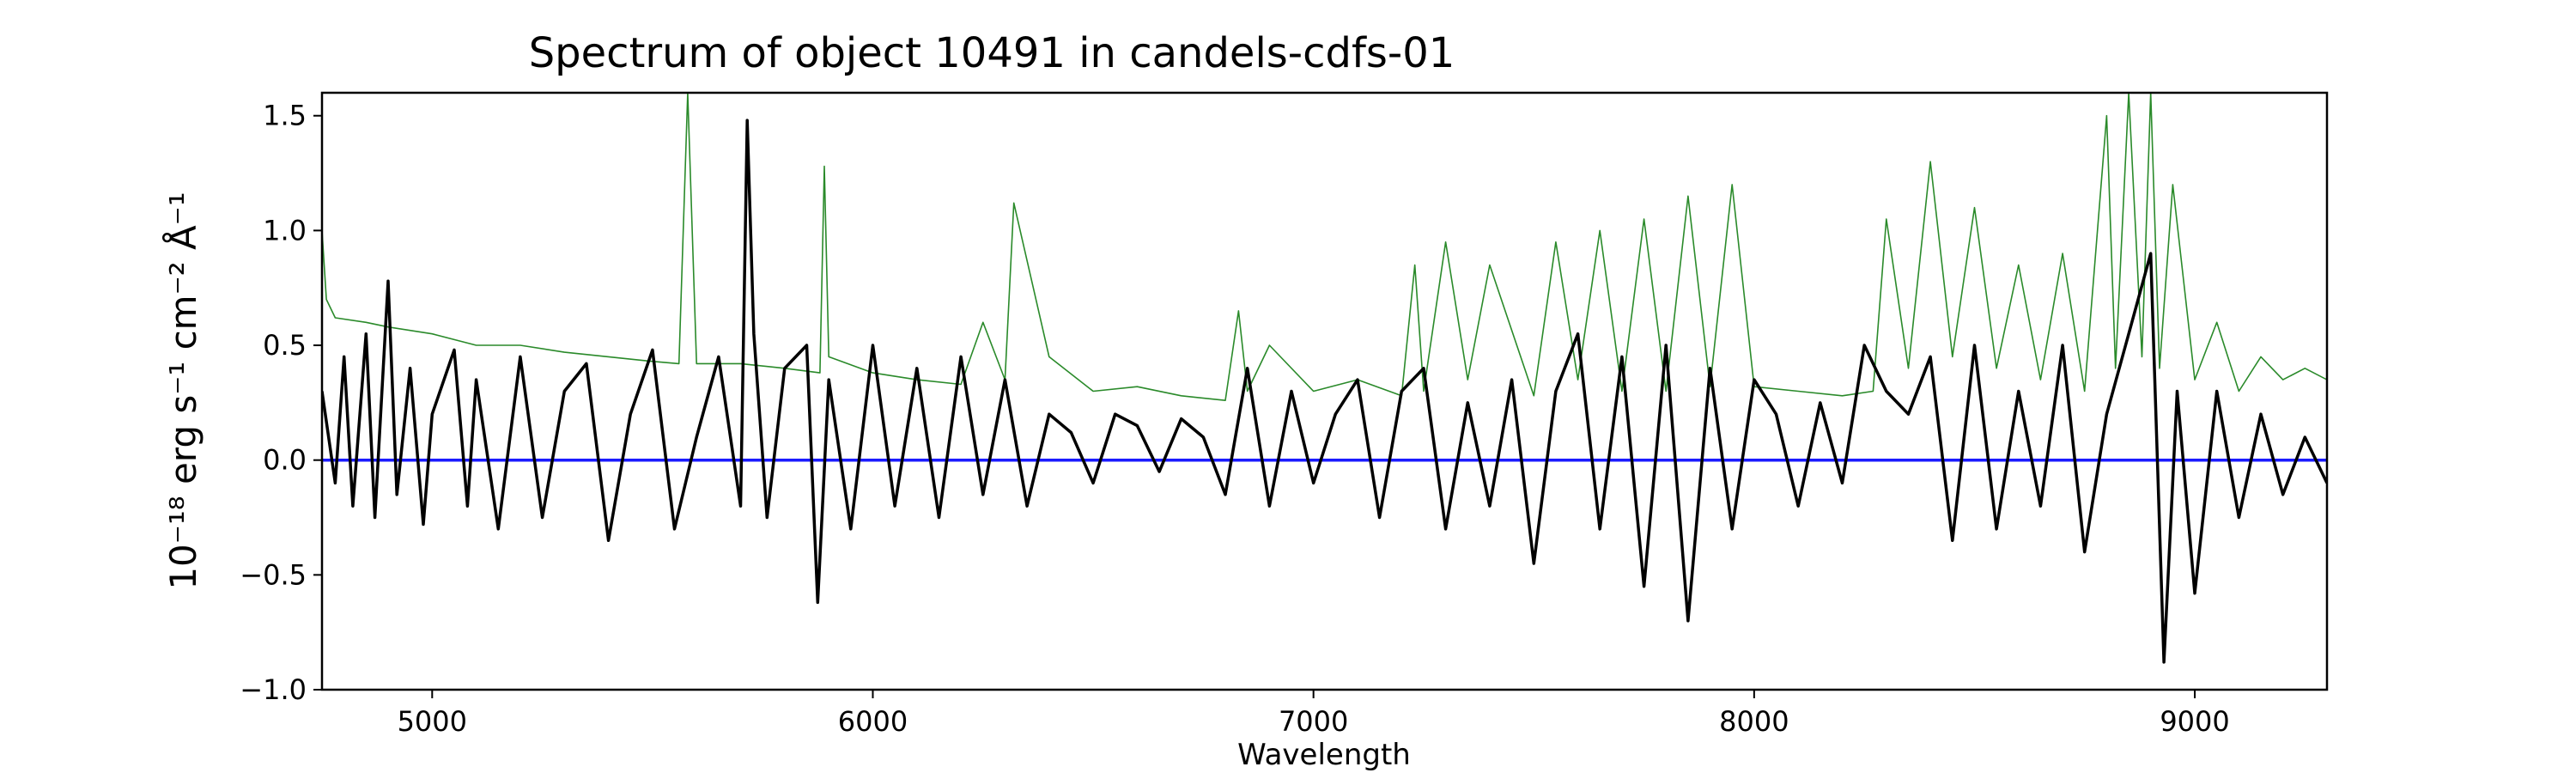 Image resolution: width=2576 pixels, height=773 pixels. I want to click on x-tick-label: 8000, so click(1754, 721).